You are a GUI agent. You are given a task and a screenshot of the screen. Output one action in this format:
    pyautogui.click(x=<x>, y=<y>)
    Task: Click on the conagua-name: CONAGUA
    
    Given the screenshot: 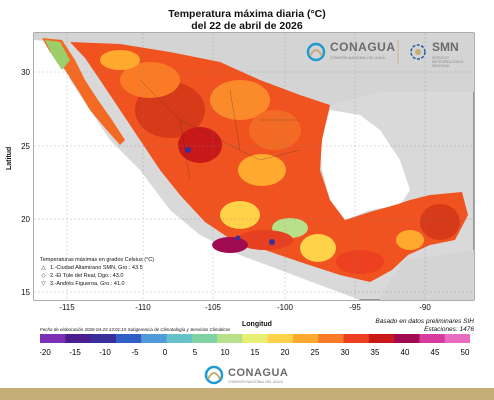 What is the action you would take?
    pyautogui.click(x=363, y=47)
    